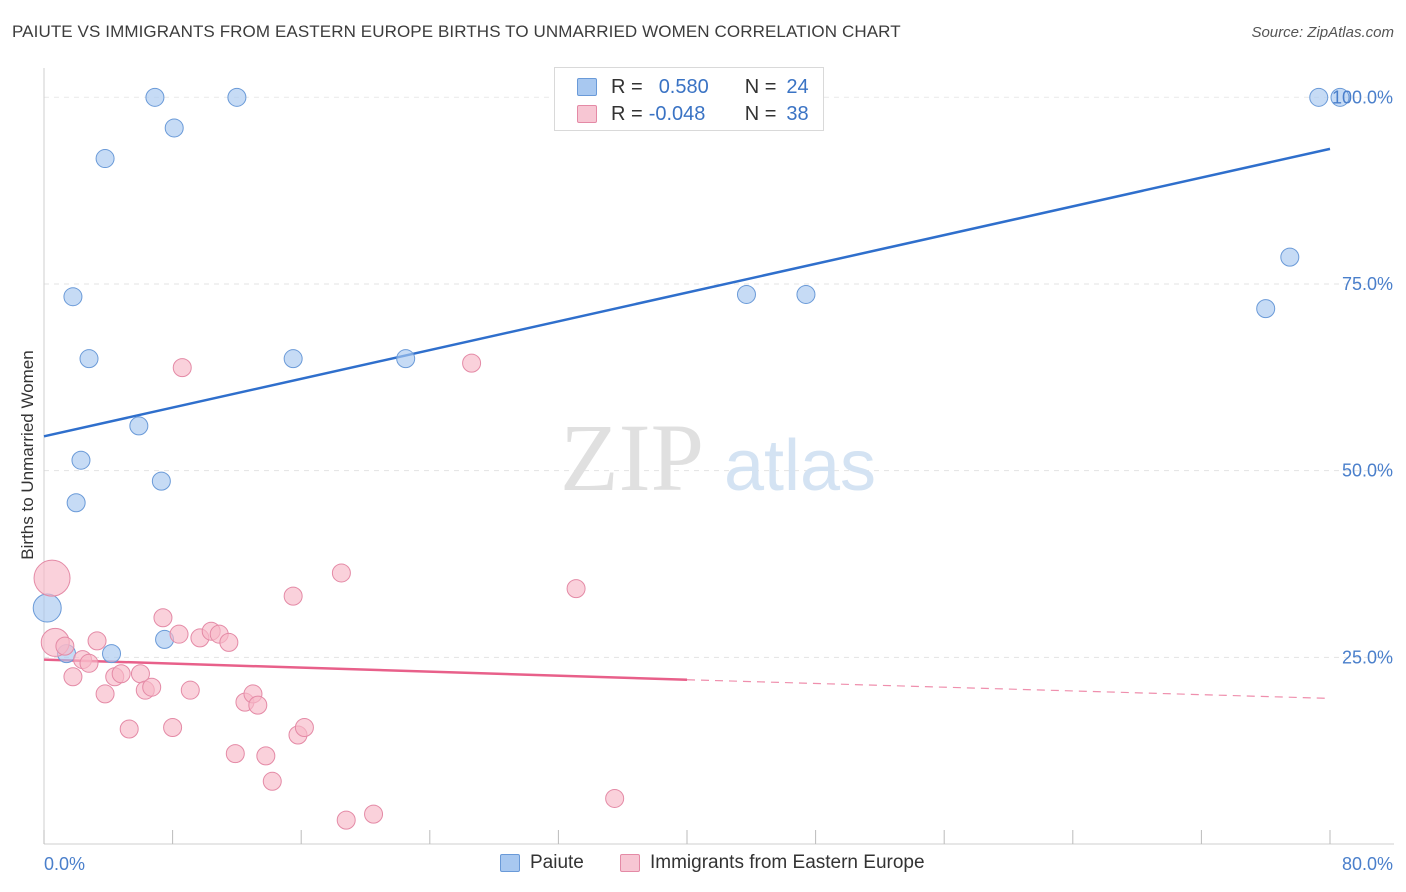 The width and height of the screenshot is (1406, 892). Describe the element at coordinates (1367, 471) in the screenshot. I see `y-tick-label: 50.0%` at that location.